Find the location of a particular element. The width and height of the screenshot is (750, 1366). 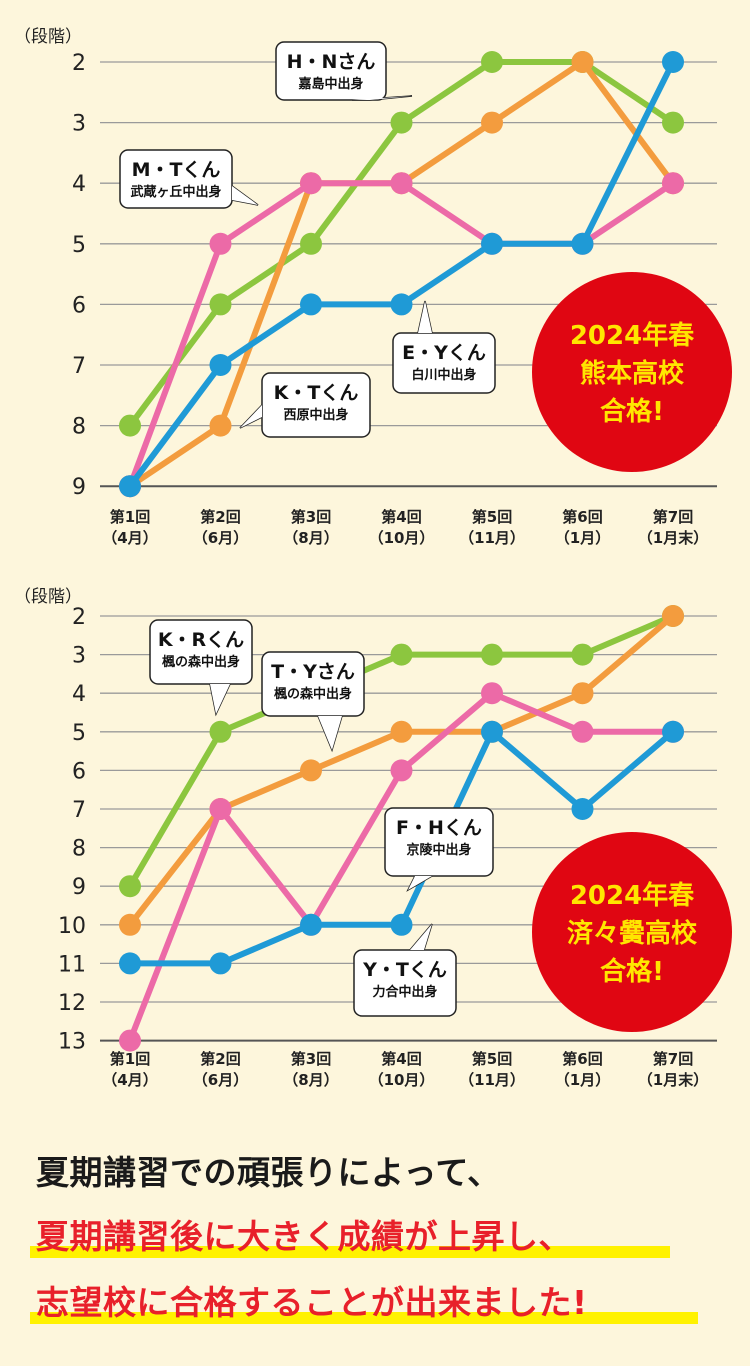

y-tick-label: 12 is located at coordinates (72, 1003).